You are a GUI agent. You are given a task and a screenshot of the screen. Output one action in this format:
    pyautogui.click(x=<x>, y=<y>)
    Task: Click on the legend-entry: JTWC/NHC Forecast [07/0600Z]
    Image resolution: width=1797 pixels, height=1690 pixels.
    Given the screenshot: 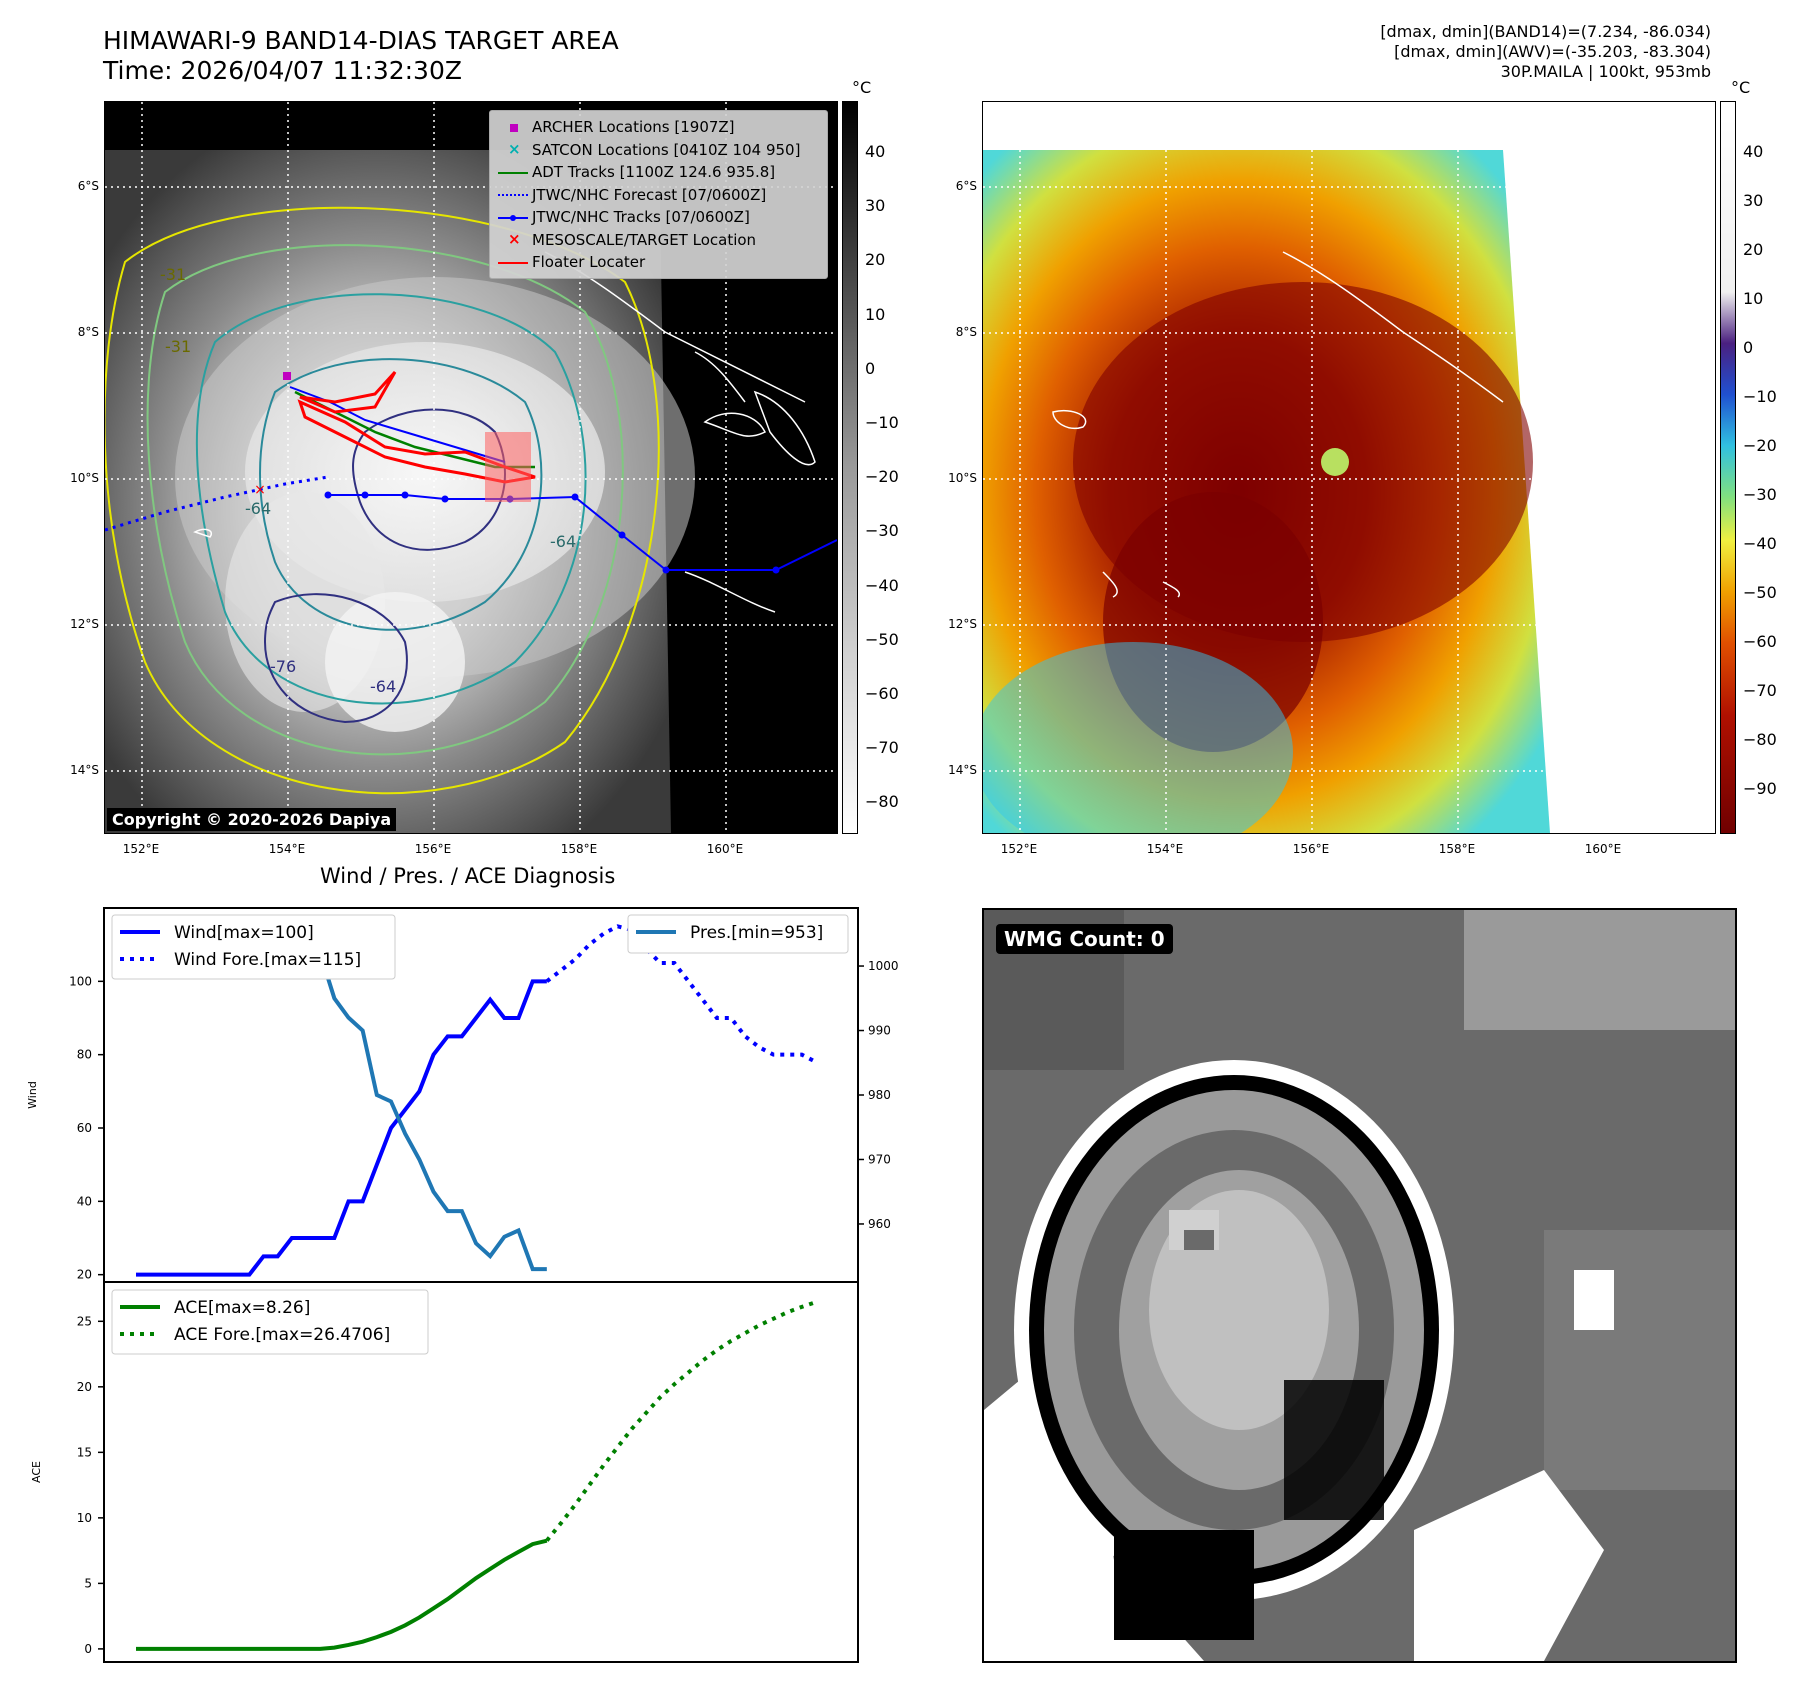 What is the action you would take?
    pyautogui.click(x=658, y=195)
    